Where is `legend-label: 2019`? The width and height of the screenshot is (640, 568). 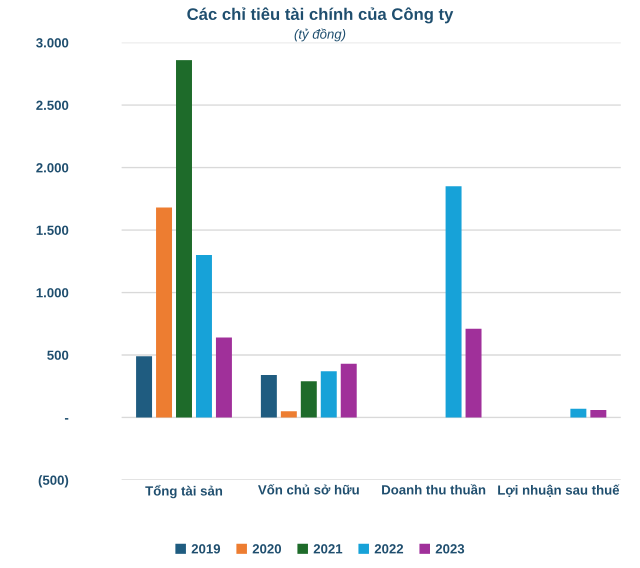 legend-label: 2019 is located at coordinates (206, 549).